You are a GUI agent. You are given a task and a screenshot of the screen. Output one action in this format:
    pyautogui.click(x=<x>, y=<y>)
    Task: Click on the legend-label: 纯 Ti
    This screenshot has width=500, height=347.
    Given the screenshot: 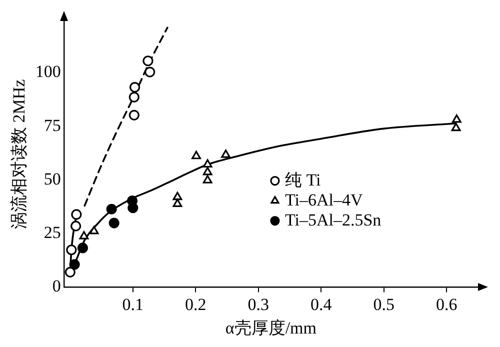 What is the action you would take?
    pyautogui.click(x=302, y=180)
    